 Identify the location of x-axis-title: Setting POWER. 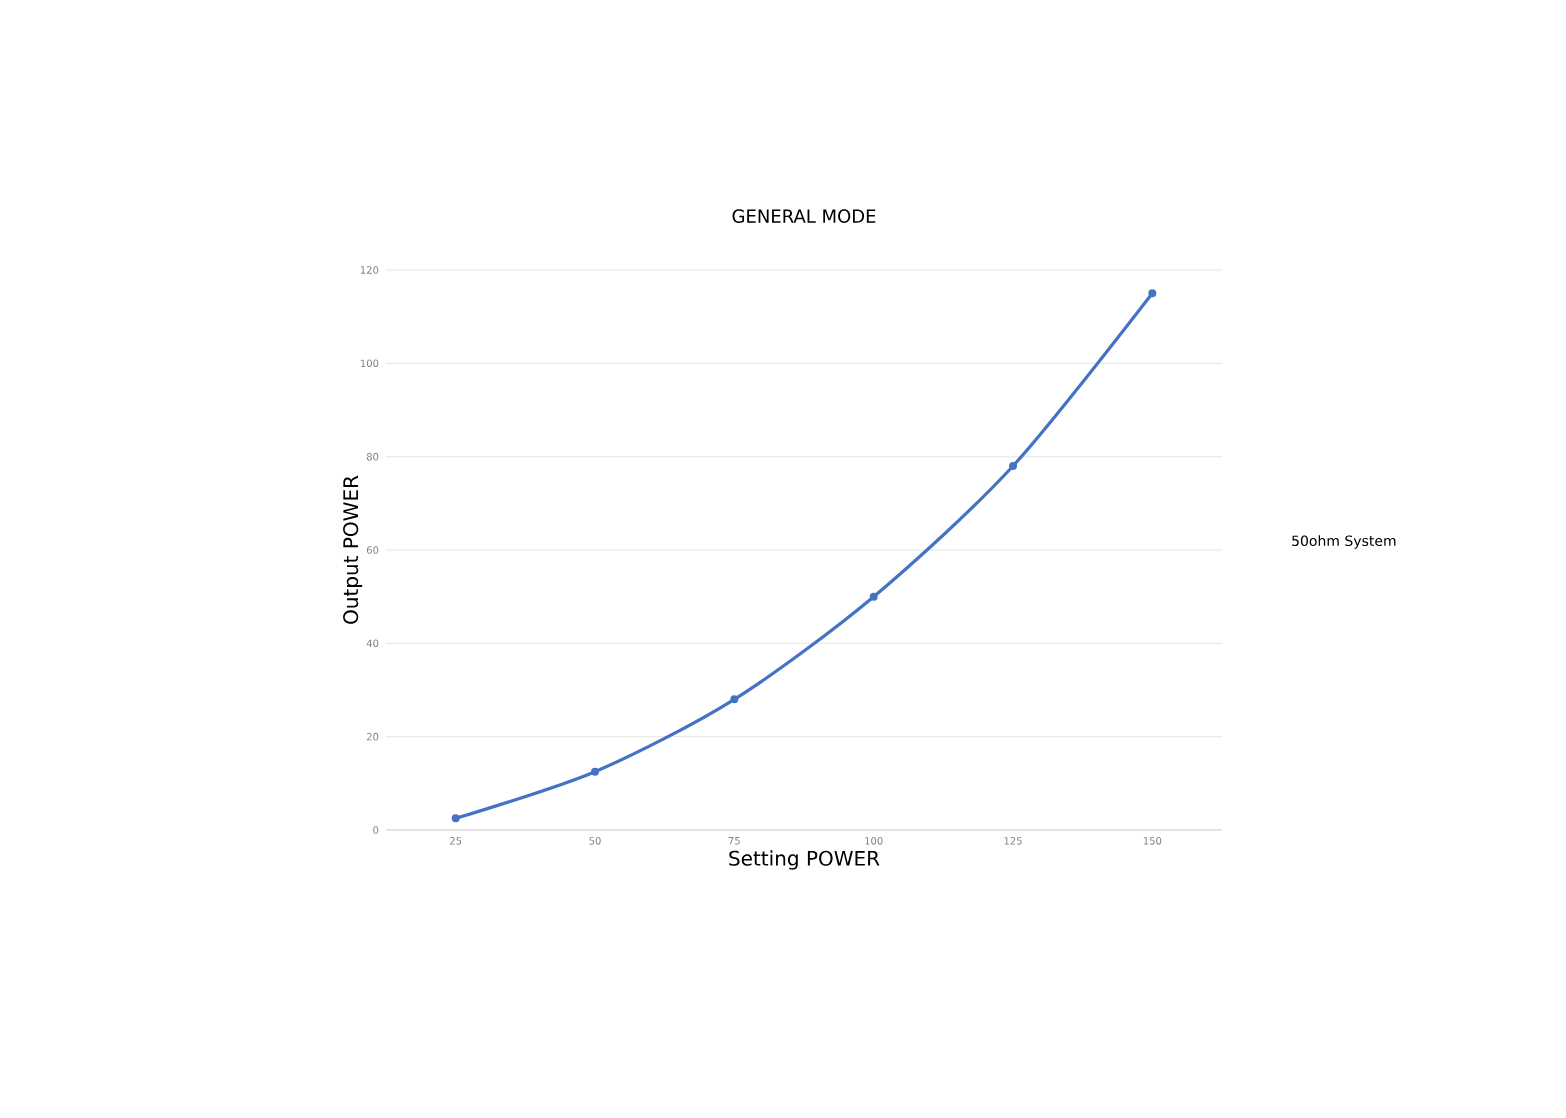
(804, 860).